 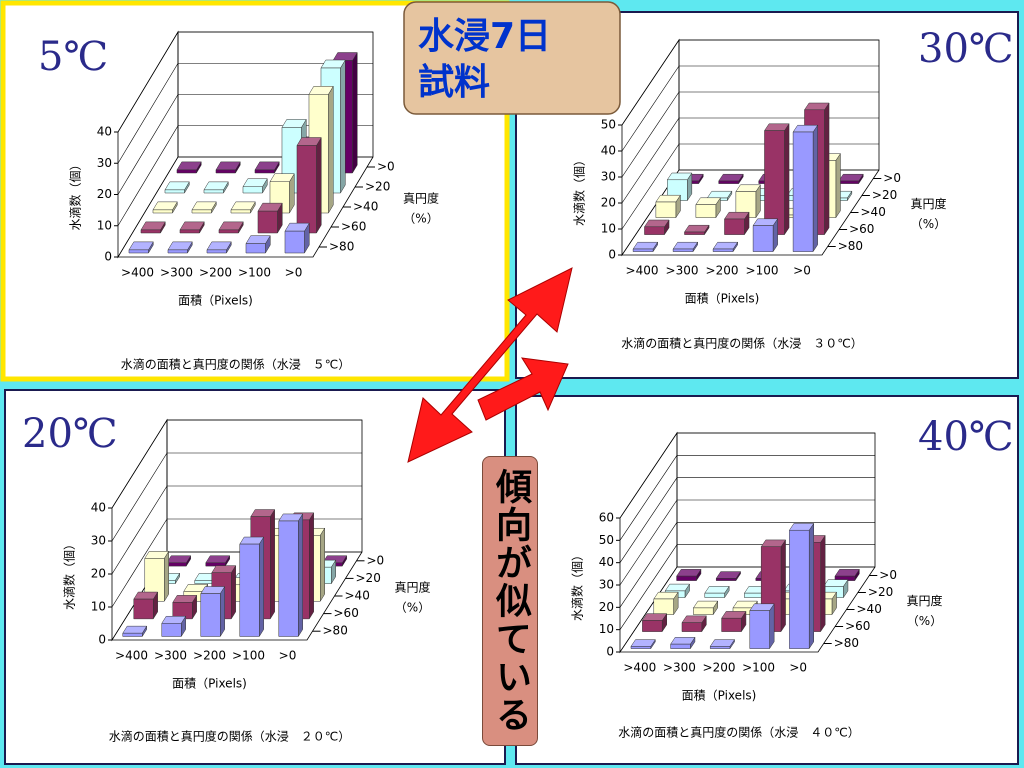 What do you see at coordinates (73, 57) in the screenshot?
I see `corner-label: 5℃` at bounding box center [73, 57].